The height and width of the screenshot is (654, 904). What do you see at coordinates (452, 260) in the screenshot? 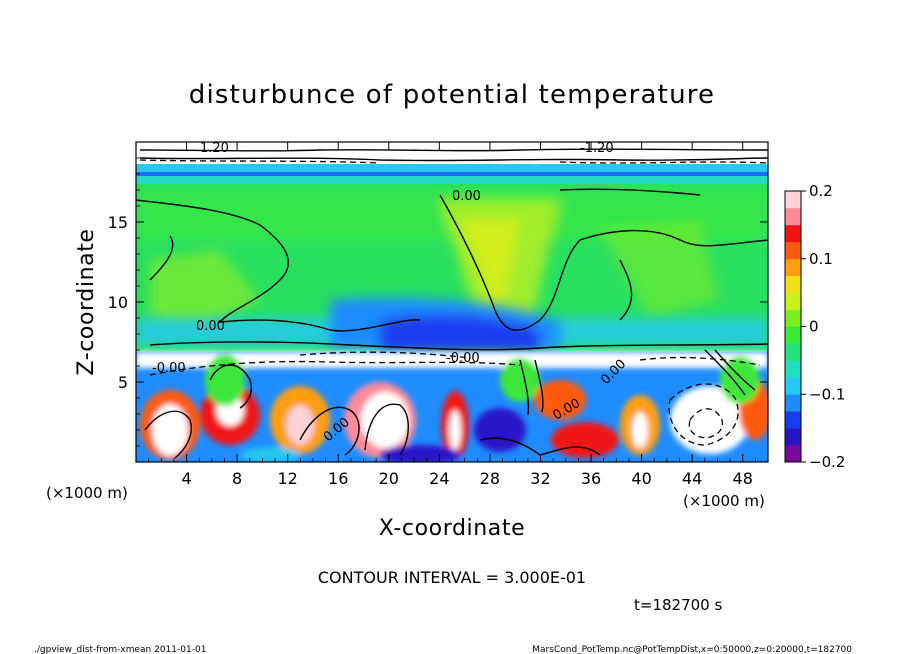
I see `upper-field` at bounding box center [452, 260].